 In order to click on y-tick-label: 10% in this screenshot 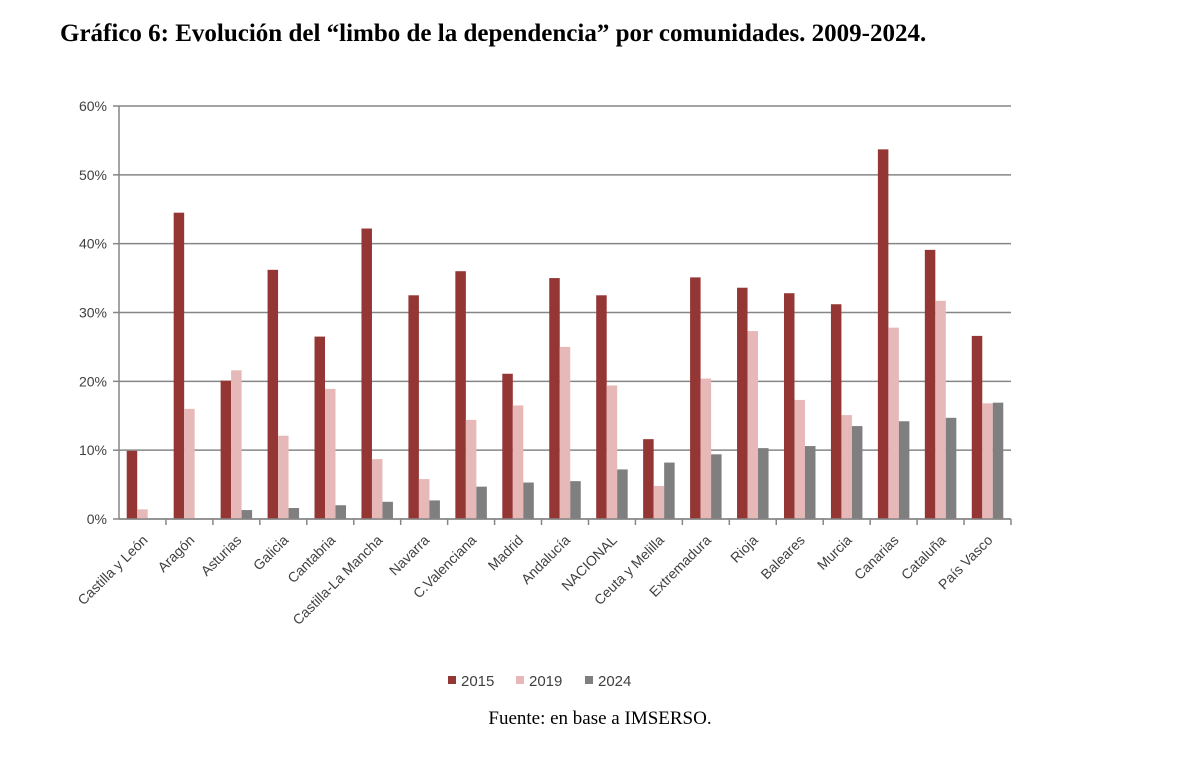, I will do `click(93, 450)`.